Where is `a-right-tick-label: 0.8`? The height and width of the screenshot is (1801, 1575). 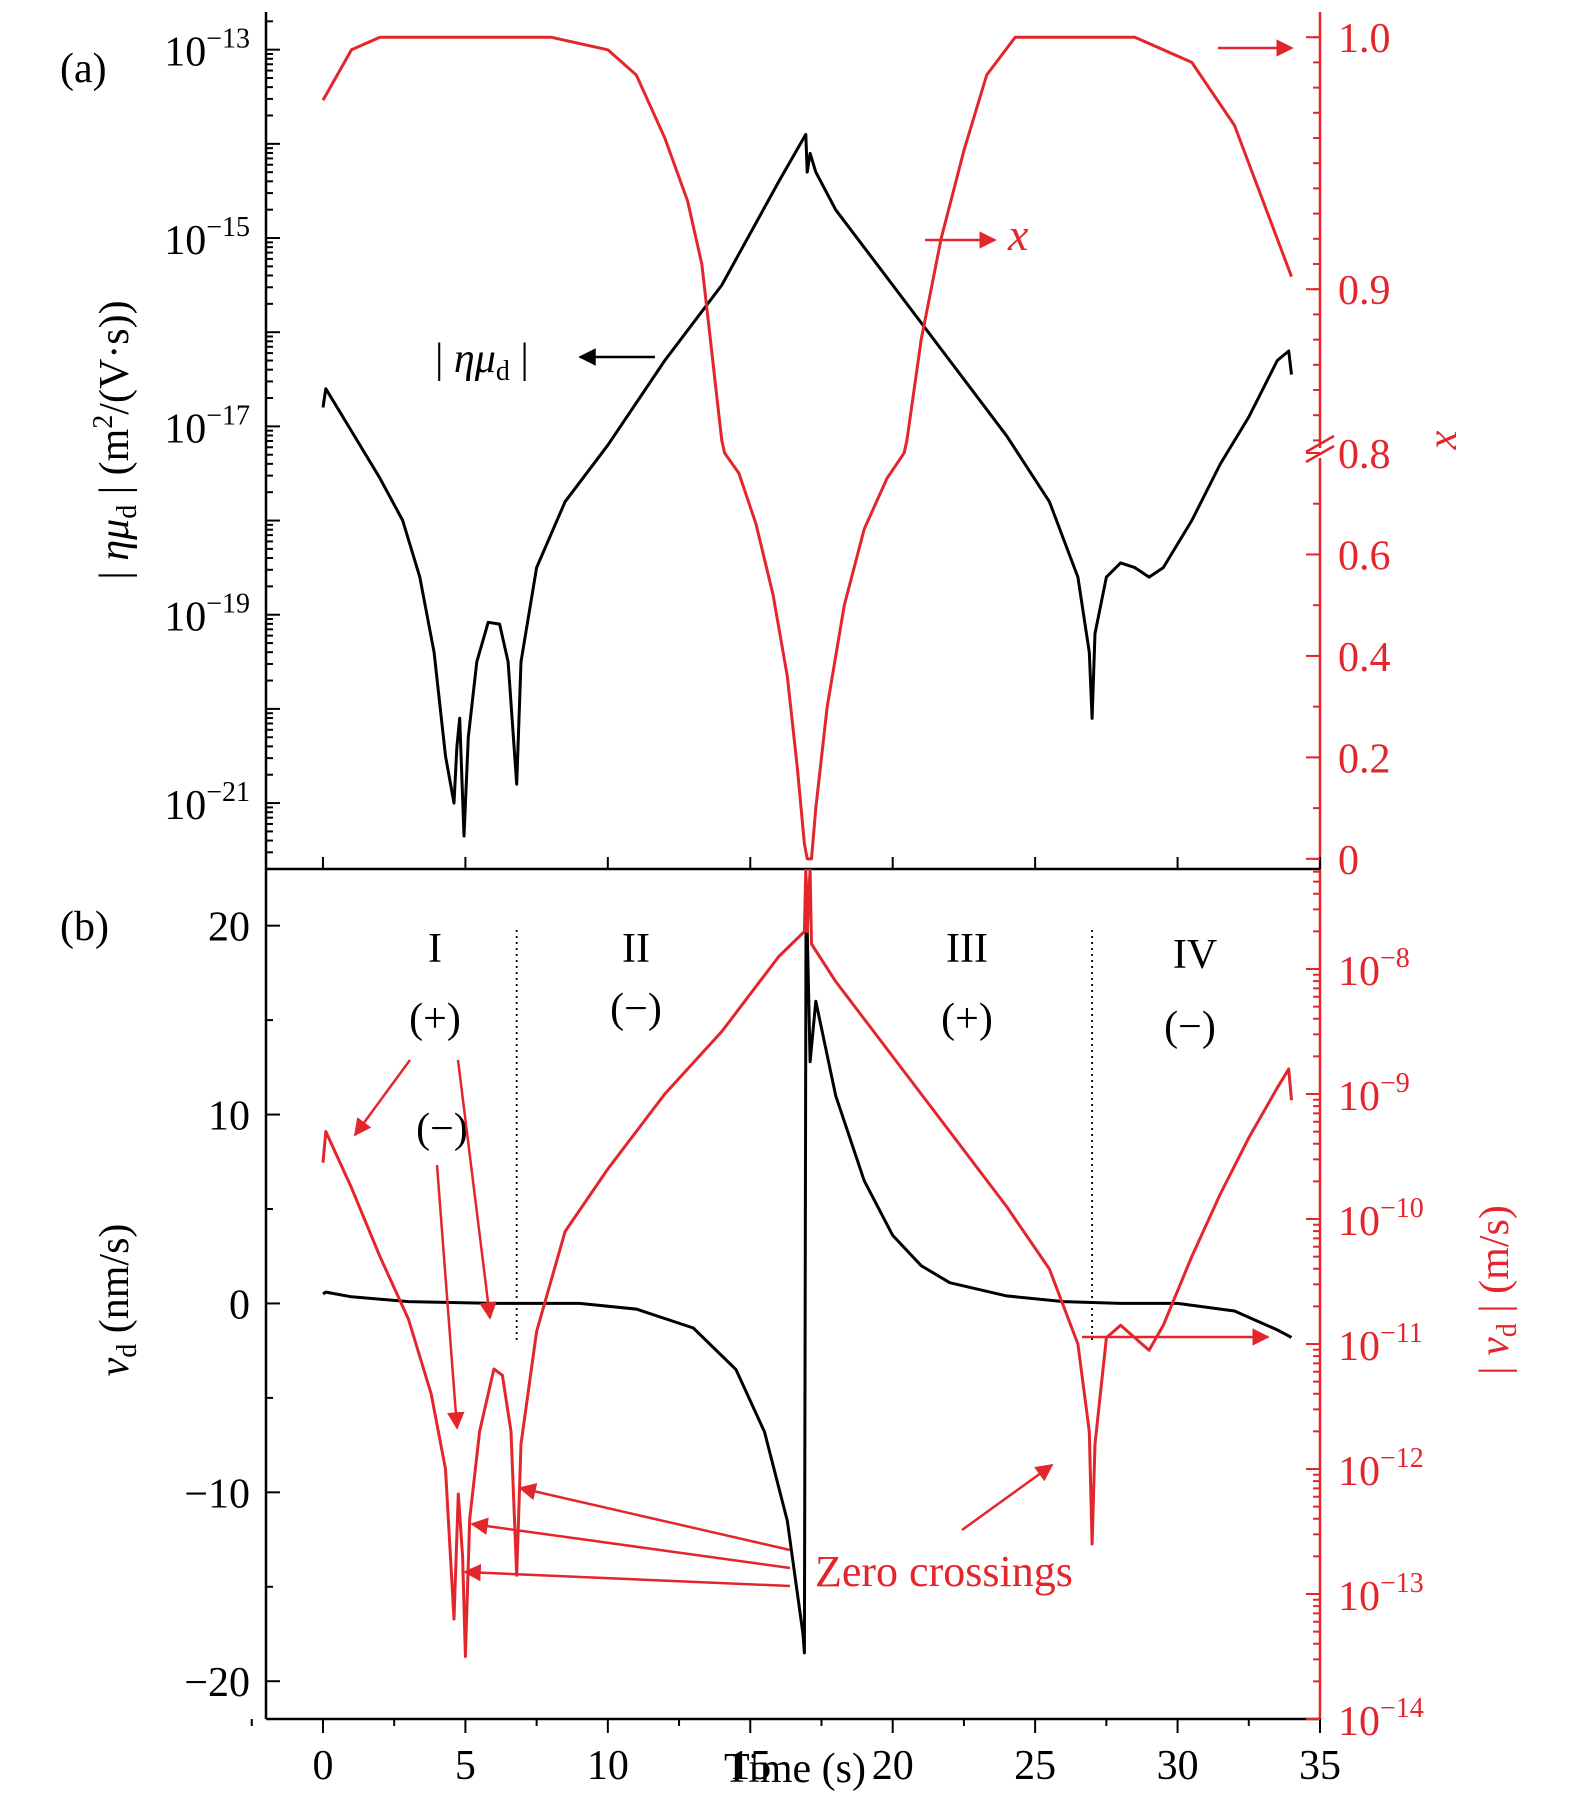 a-right-tick-label: 0.8 is located at coordinates (1364, 455).